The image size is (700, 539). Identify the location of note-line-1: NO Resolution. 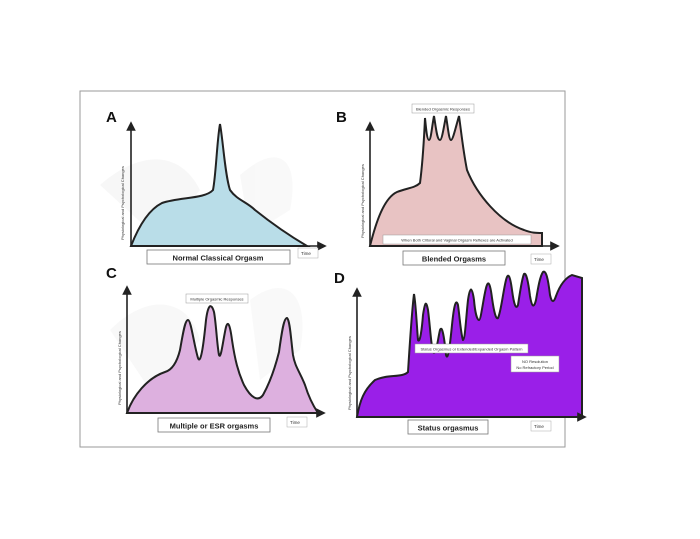
(535, 361).